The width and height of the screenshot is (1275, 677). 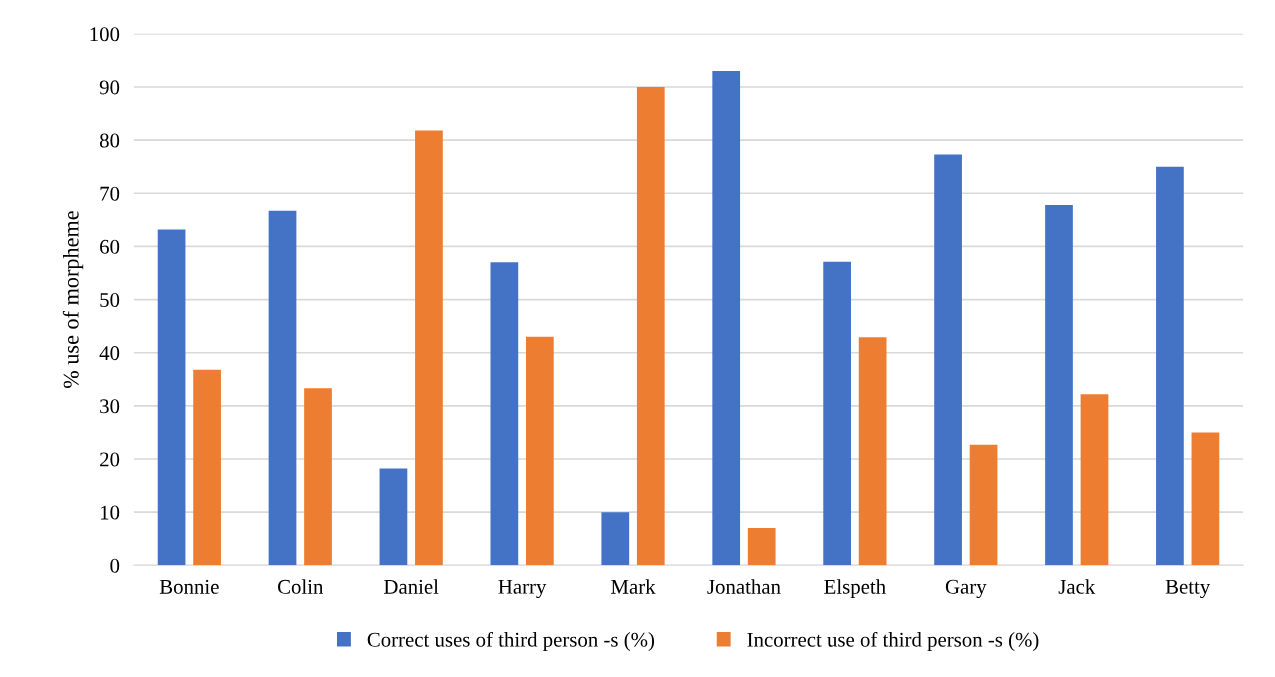 What do you see at coordinates (522, 589) in the screenshot?
I see `x-tick-label: Harry` at bounding box center [522, 589].